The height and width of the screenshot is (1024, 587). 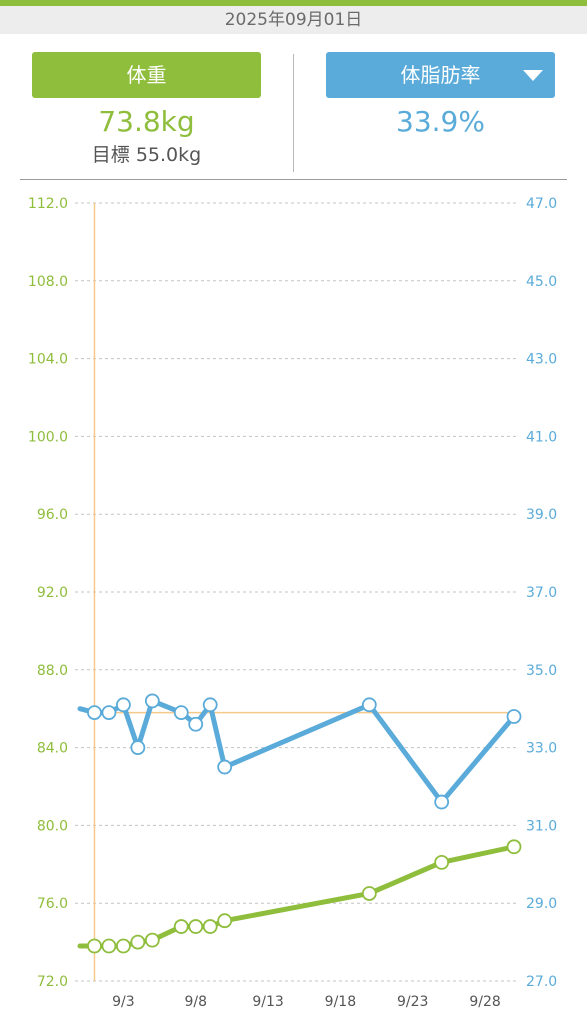 What do you see at coordinates (52, 982) in the screenshot?
I see `left-tick-label: 72.0` at bounding box center [52, 982].